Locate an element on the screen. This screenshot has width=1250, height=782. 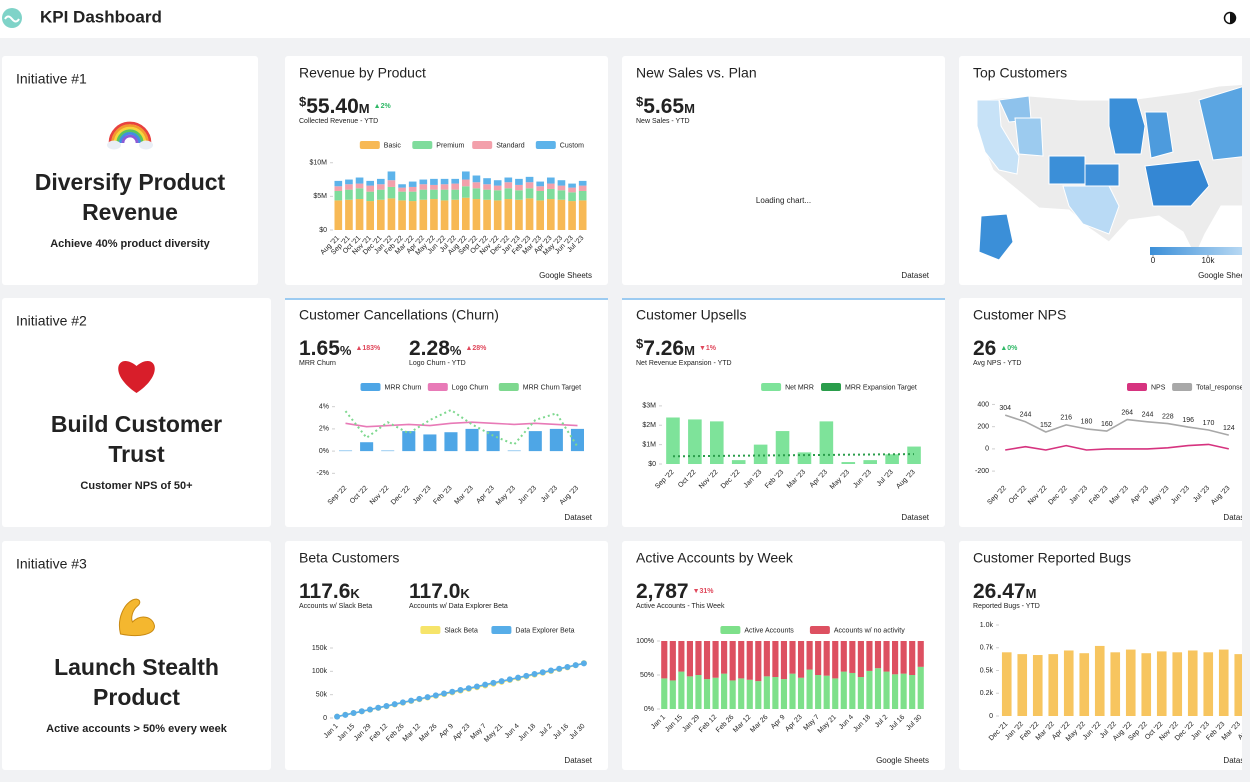
legend-label: Total_responses is located at coordinates (1221, 387).